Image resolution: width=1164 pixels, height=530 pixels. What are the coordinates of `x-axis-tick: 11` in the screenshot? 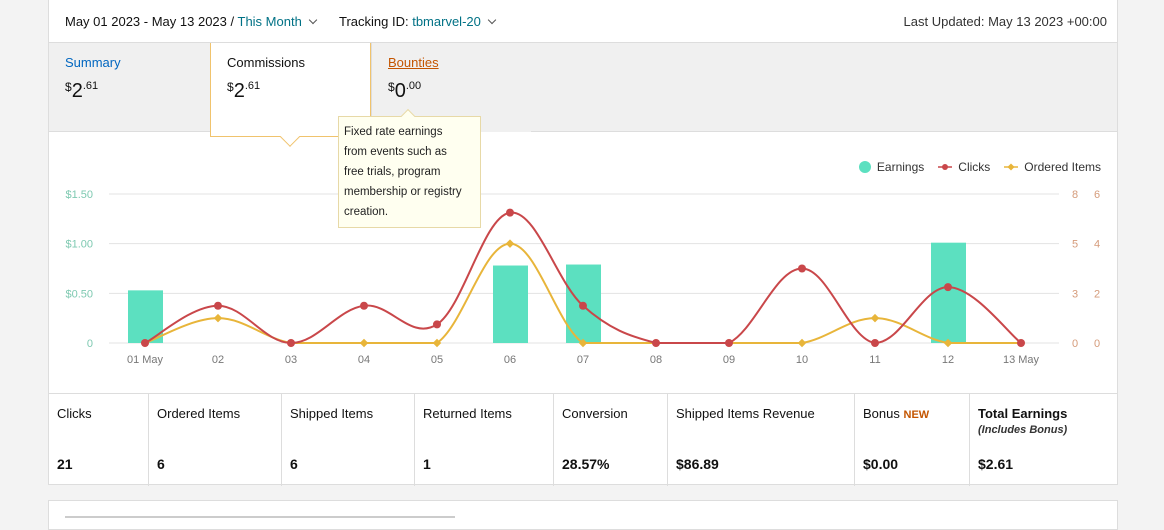 It's located at (874, 360).